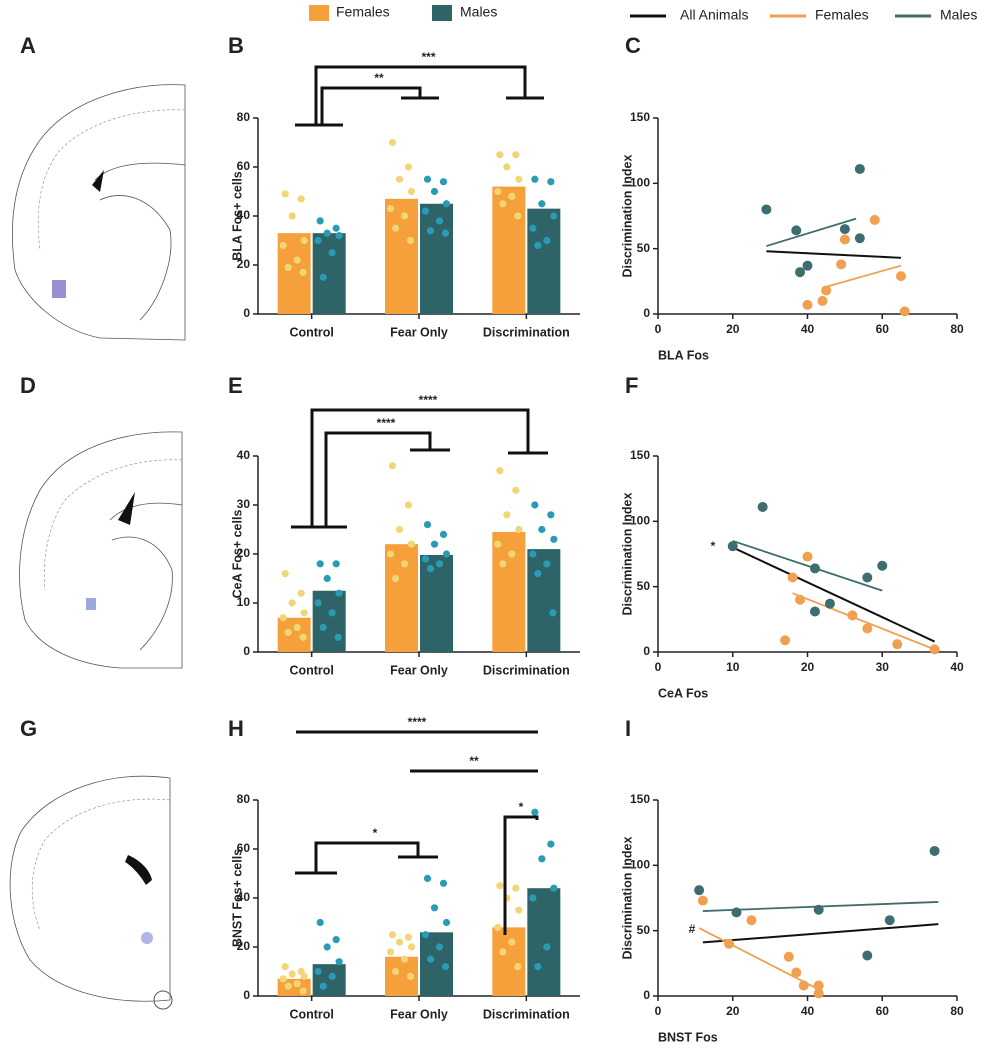 This screenshot has width=993, height=1050. Describe the element at coordinates (91, 604) in the screenshot. I see `region-highlight` at that location.